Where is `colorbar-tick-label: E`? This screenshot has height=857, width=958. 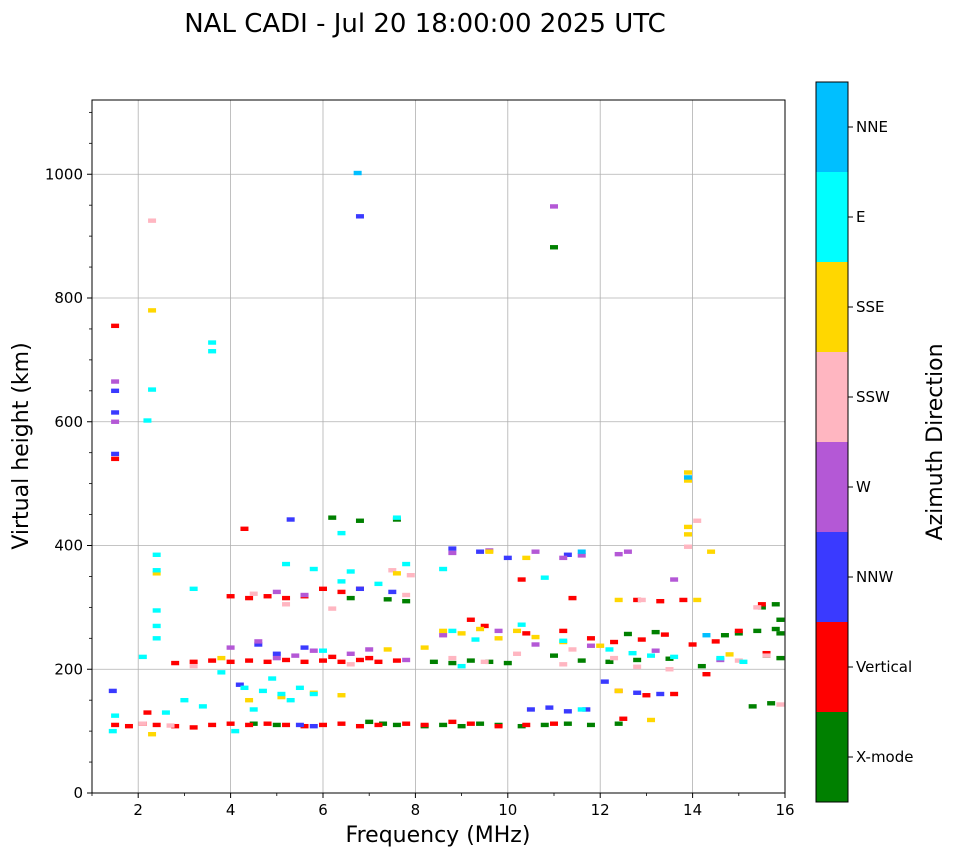
colorbar-tick-label: E is located at coordinates (860, 217).